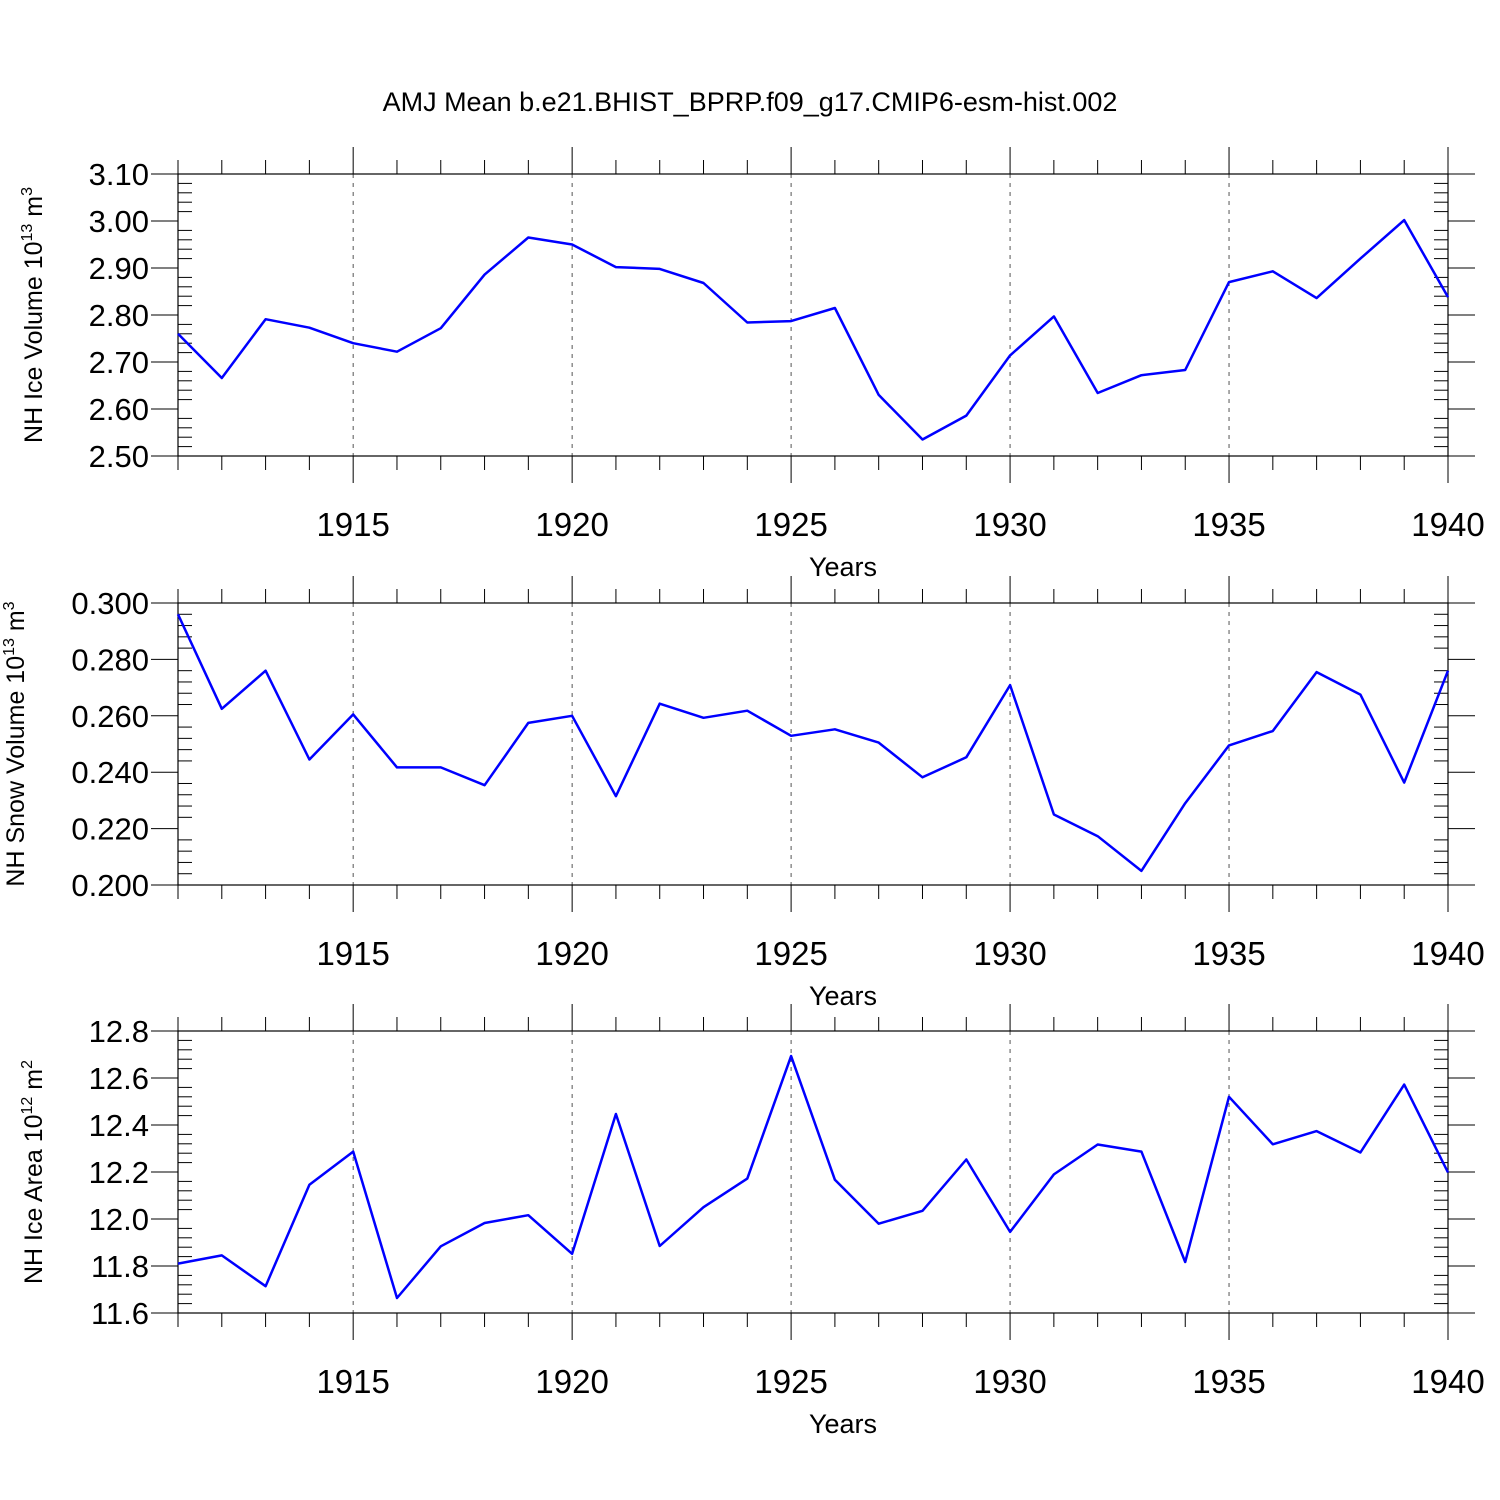 The width and height of the screenshot is (1500, 1500). Describe the element at coordinates (1009, 524) in the screenshot. I see `ice-volume-x-tick-label: 1930` at that location.